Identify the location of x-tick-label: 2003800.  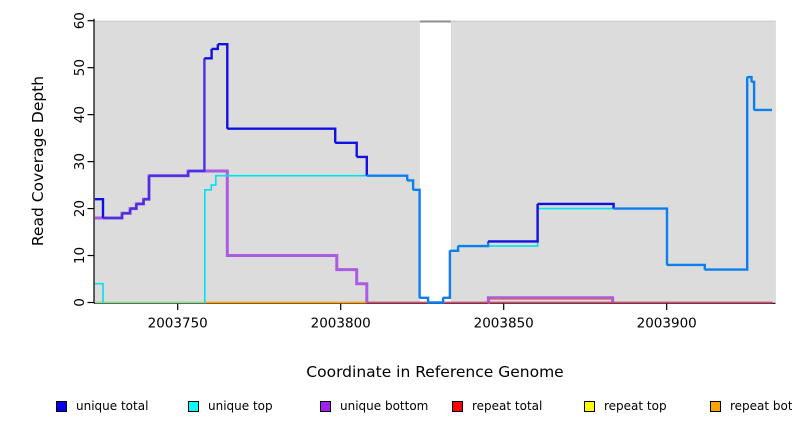
(341, 324).